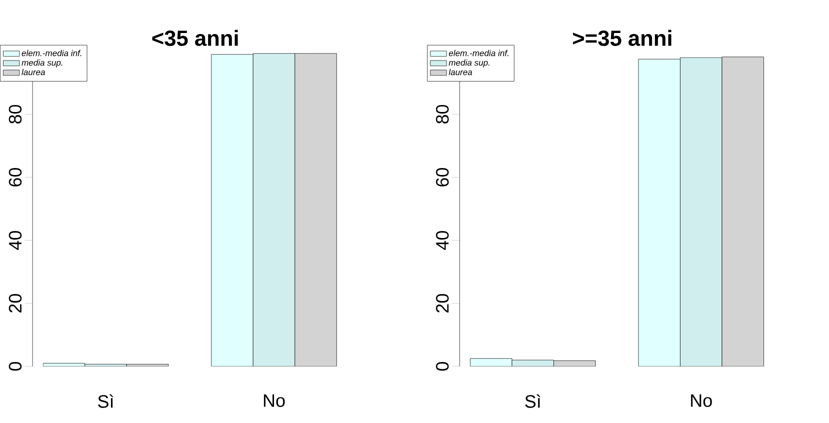 The image size is (829, 423). What do you see at coordinates (195, 38) in the screenshot?
I see `chart-title: <35 anni` at bounding box center [195, 38].